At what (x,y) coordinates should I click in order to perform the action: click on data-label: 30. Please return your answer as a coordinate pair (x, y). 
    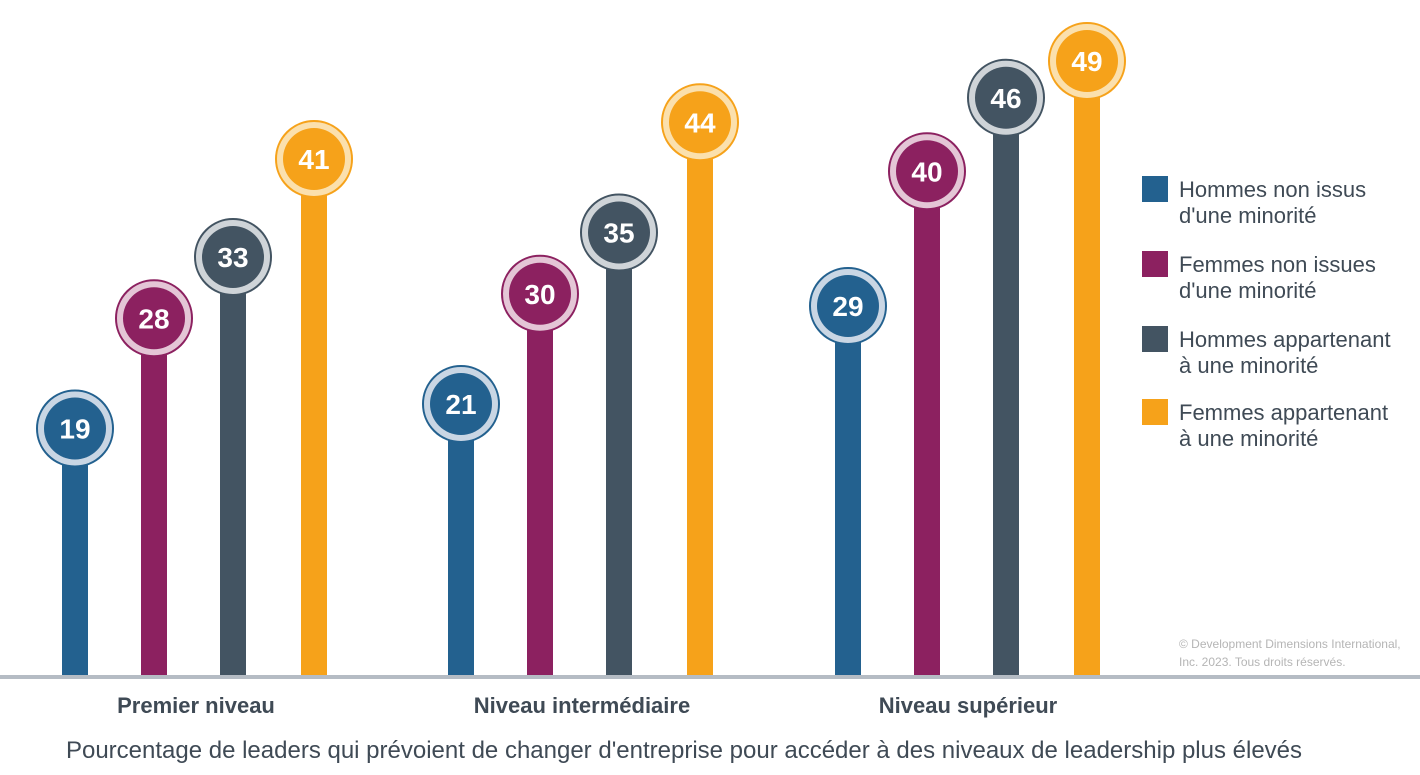
    Looking at the image, I should click on (539, 294).